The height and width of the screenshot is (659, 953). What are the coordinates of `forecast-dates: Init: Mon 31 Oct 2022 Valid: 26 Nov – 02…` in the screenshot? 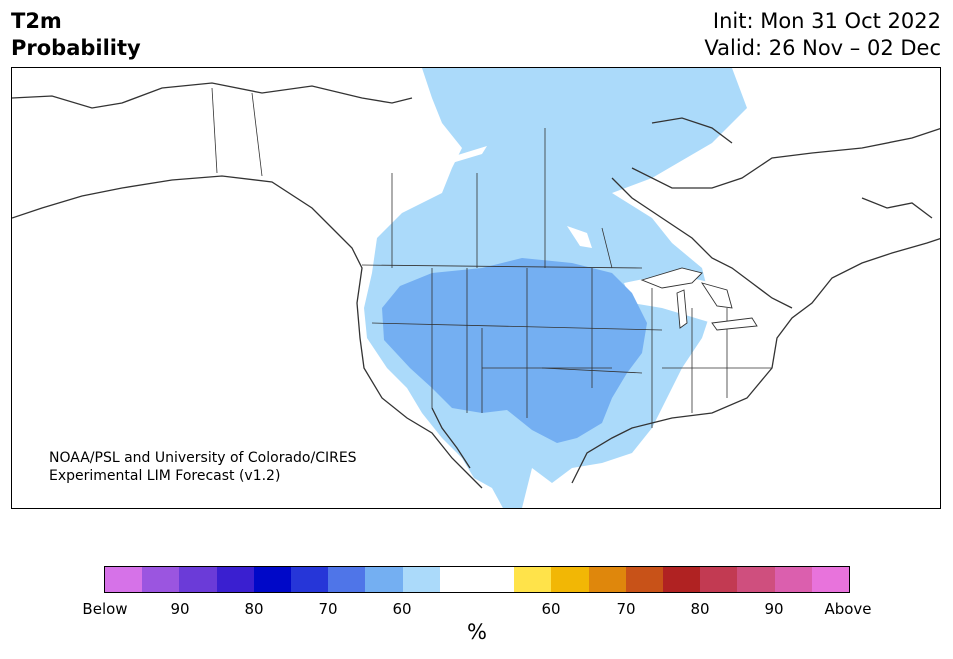 It's located at (822, 35).